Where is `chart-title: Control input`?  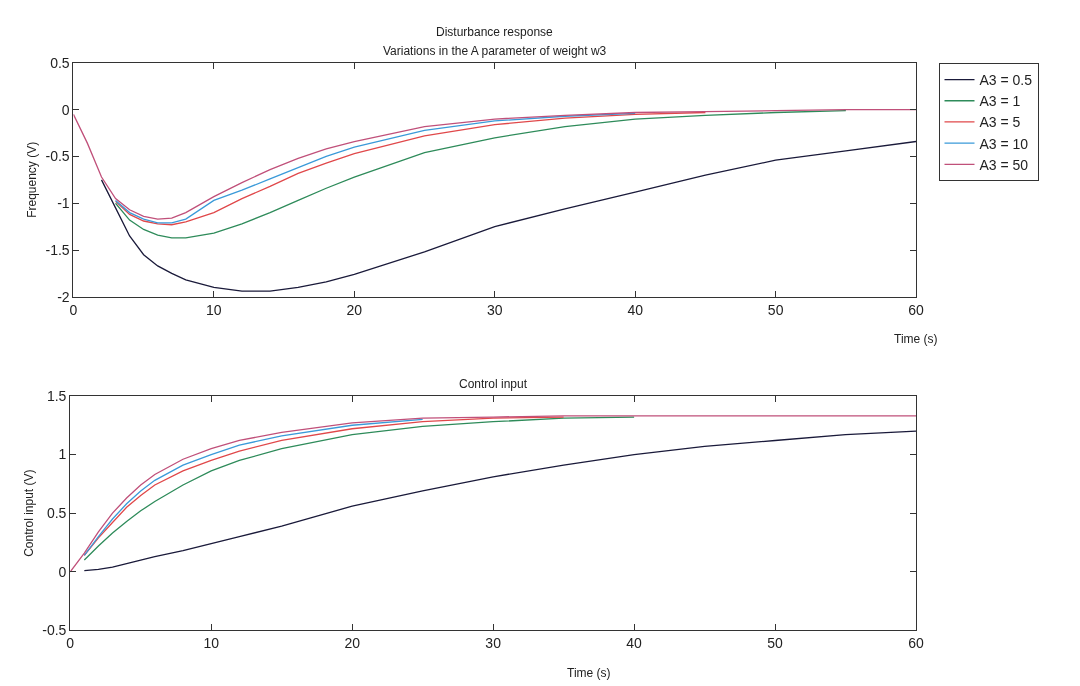 chart-title: Control input is located at coordinates (493, 384).